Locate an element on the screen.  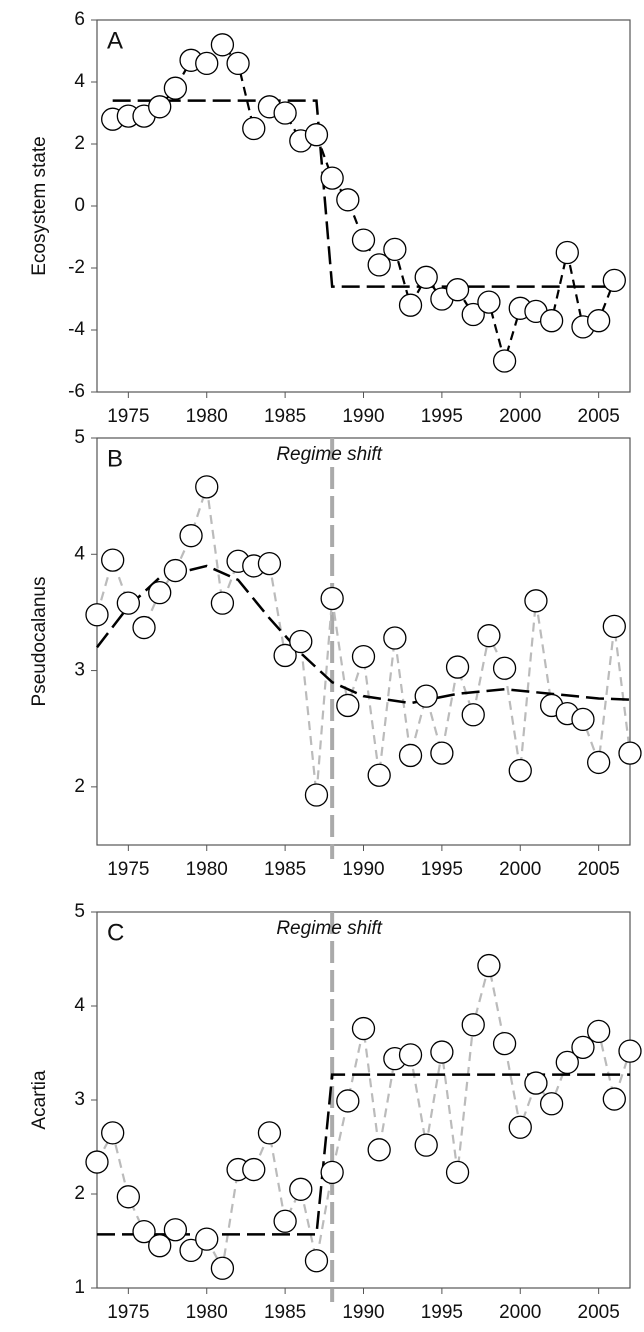
y-tick-label: 4 is located at coordinates (79, 1005).